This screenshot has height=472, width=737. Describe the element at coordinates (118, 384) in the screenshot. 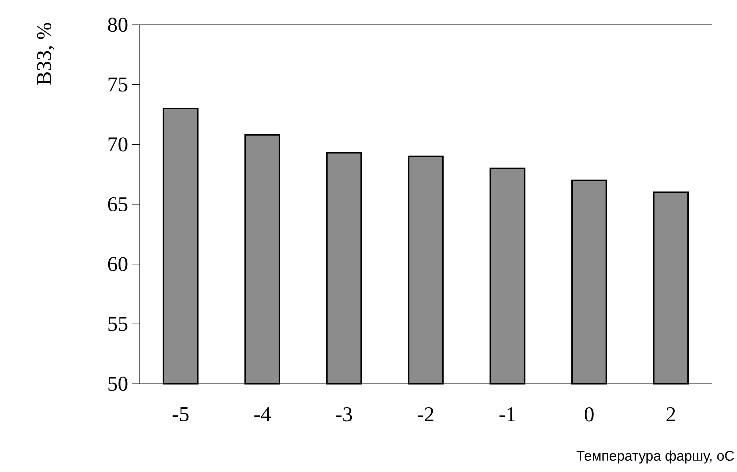

I see `y-tick-label: 50` at that location.